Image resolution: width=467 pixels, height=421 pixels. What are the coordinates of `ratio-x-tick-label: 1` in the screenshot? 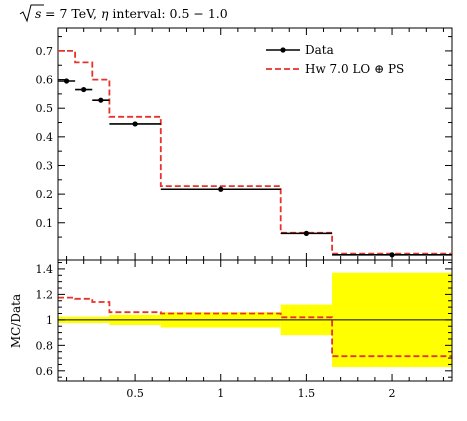 It's located at (220, 393).